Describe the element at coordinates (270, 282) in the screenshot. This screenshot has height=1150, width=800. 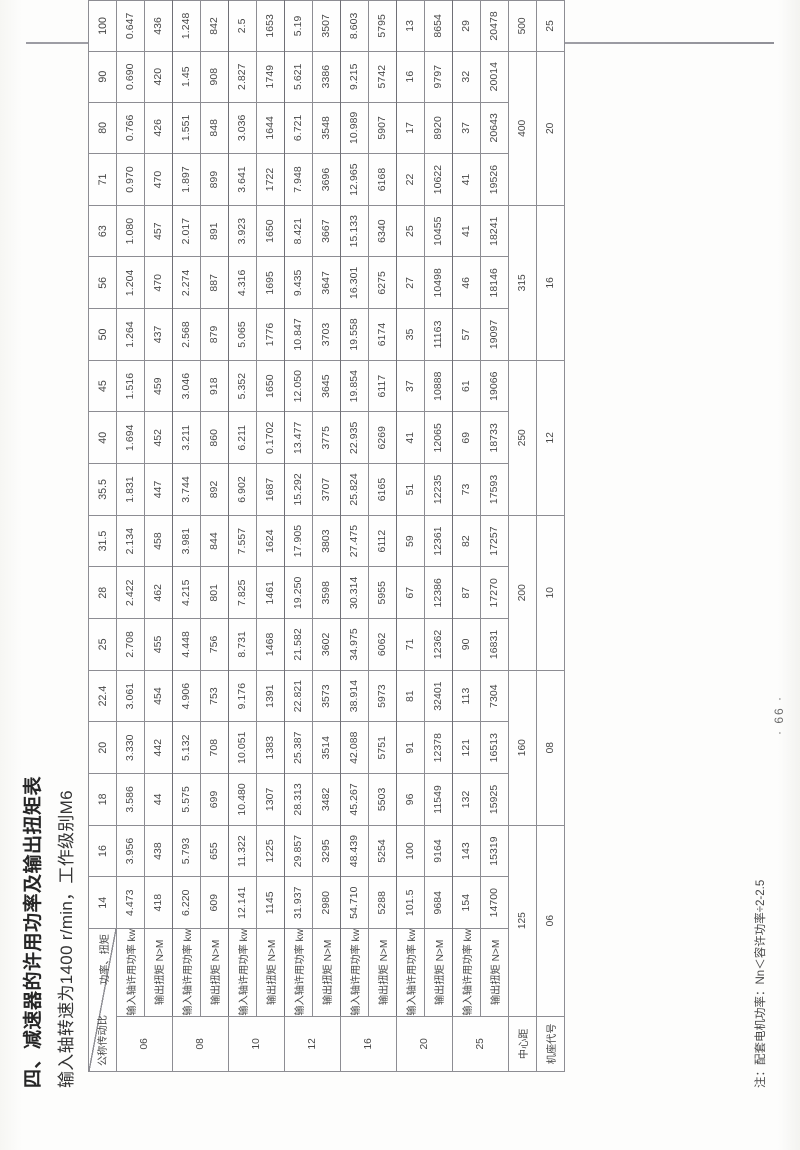
I see `torque-cell: 1695` at that location.